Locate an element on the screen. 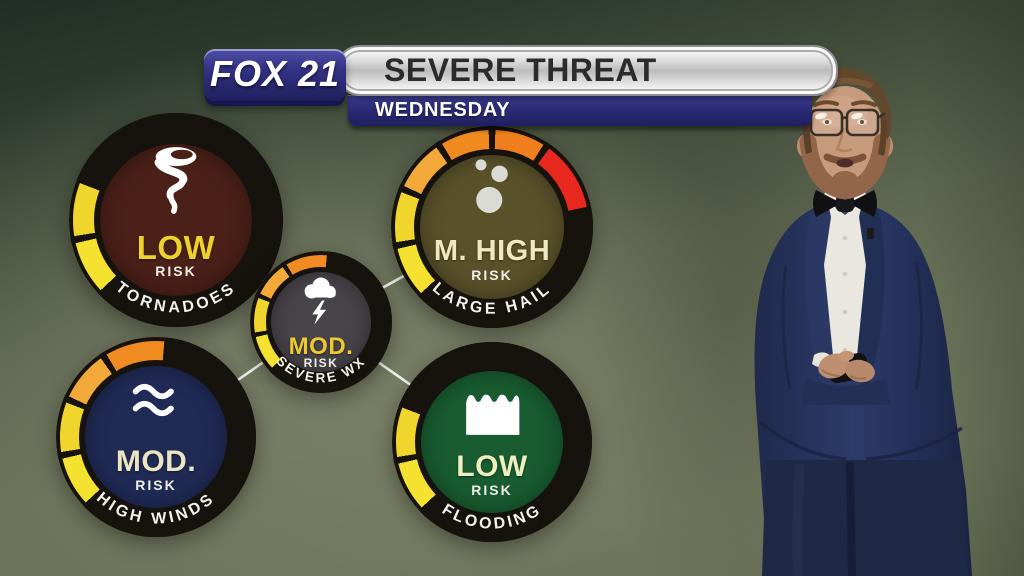 The width and height of the screenshot is (1024, 576). gauge-tornadoes: LOW RISK TORNADOES is located at coordinates (176, 220).